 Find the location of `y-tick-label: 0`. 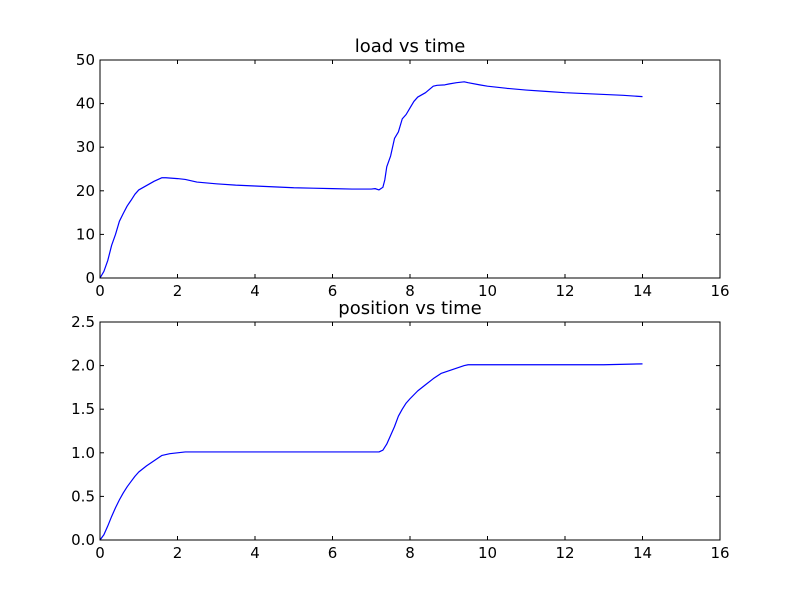

y-tick-label: 0 is located at coordinates (90, 278).